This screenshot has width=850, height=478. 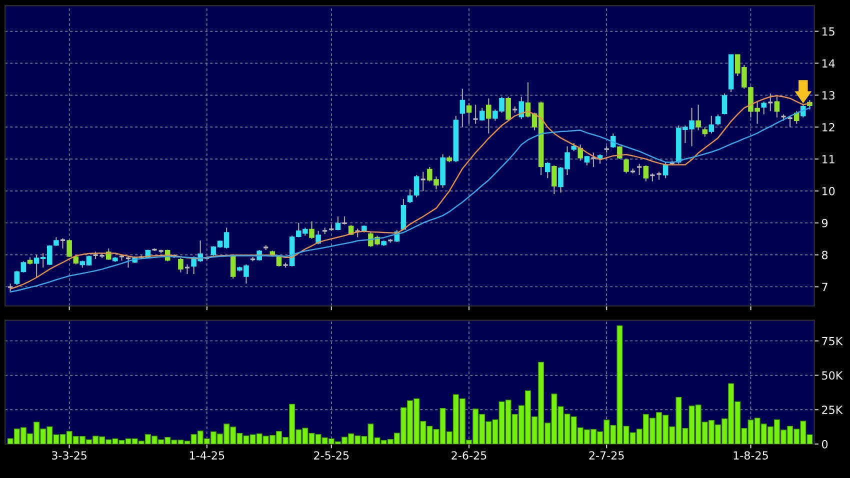 I want to click on y-tick-label: 0, so click(x=825, y=444).